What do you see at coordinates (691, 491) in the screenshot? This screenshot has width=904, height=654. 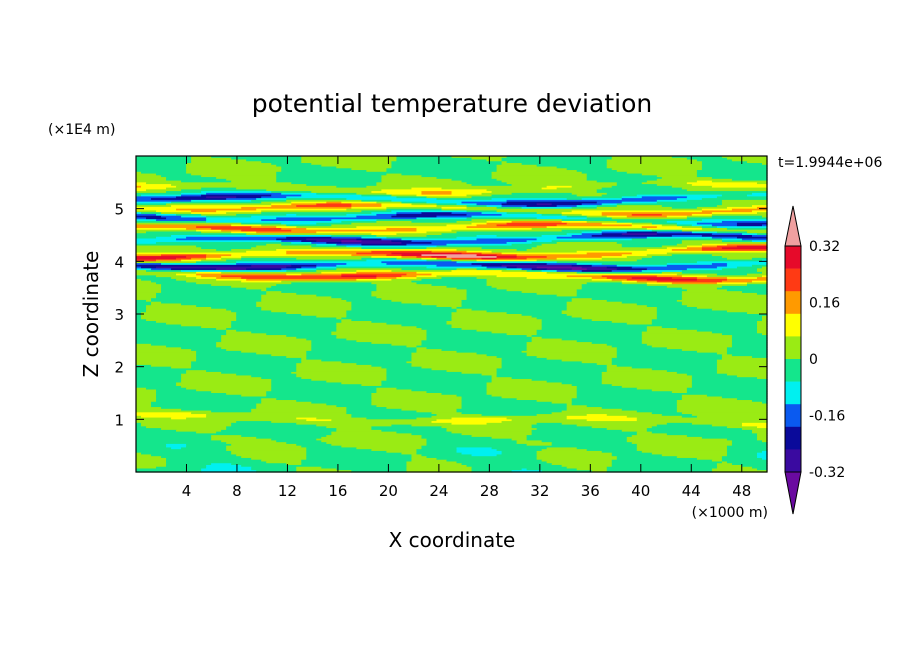 I see `x-tick-label: 44` at bounding box center [691, 491].